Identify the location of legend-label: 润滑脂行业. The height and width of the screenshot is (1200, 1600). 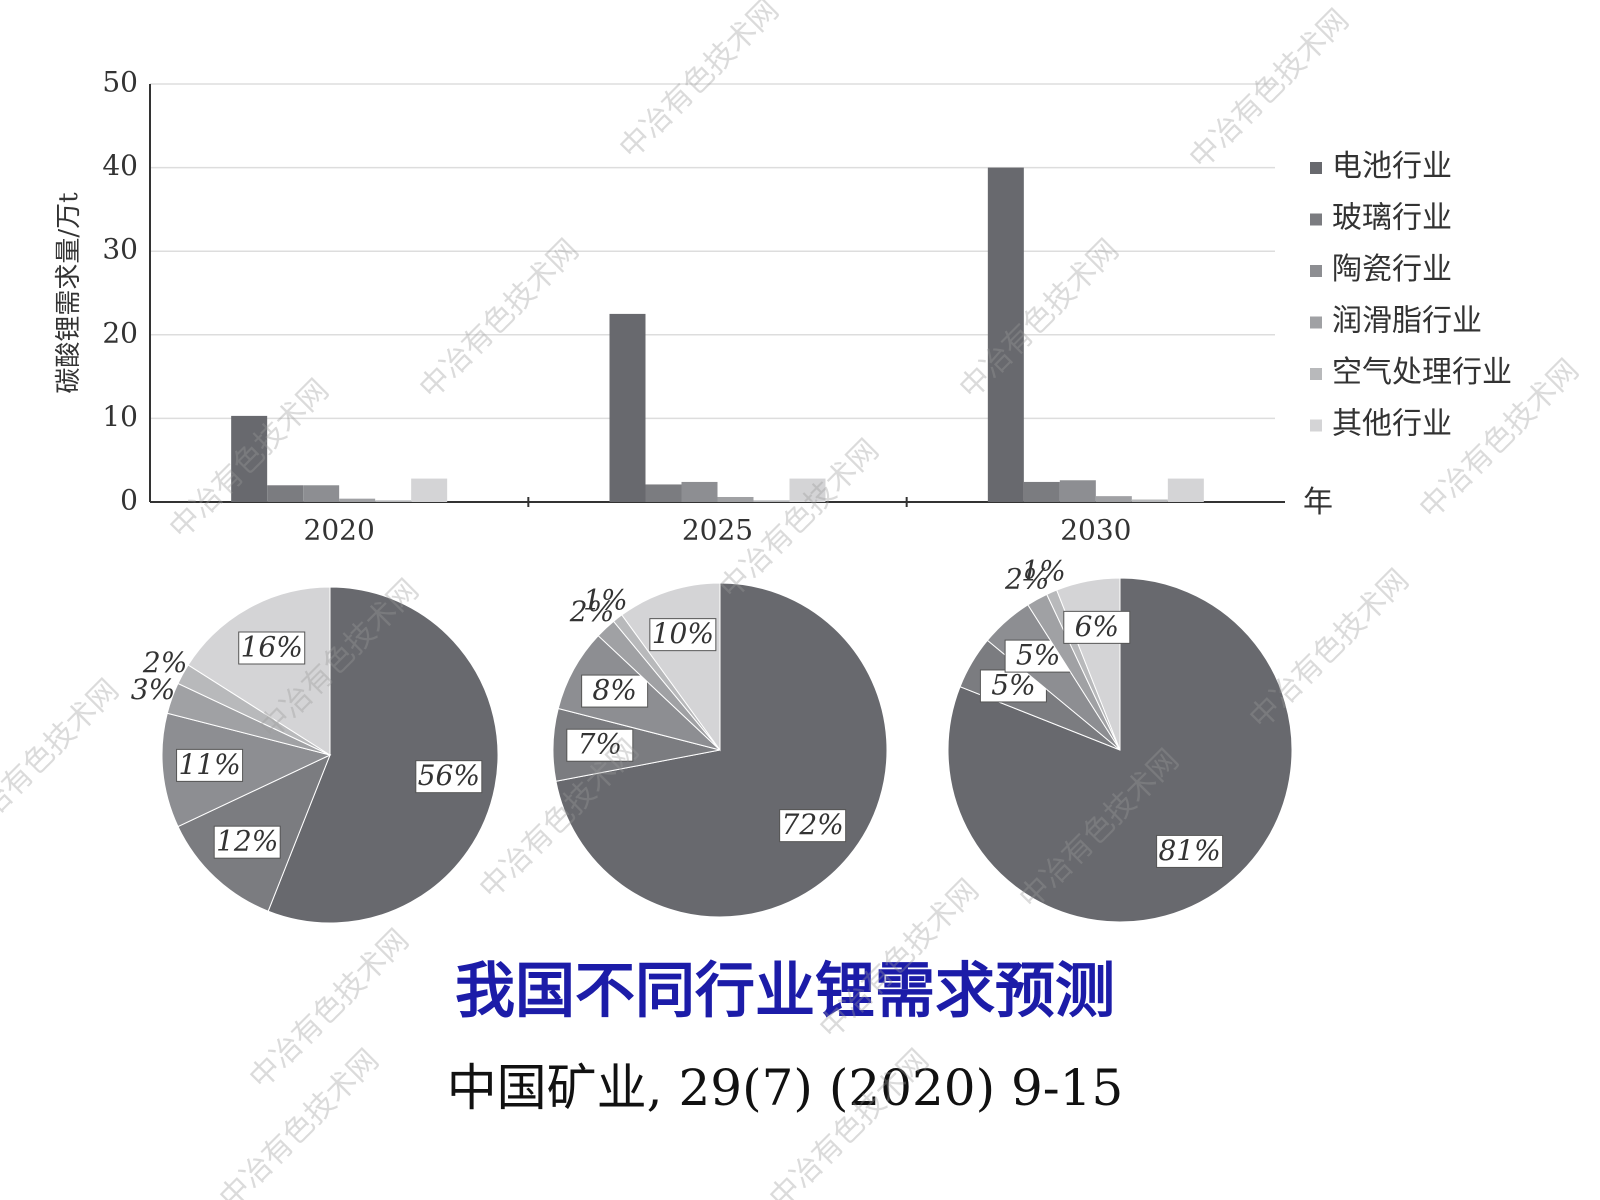
(1407, 321).